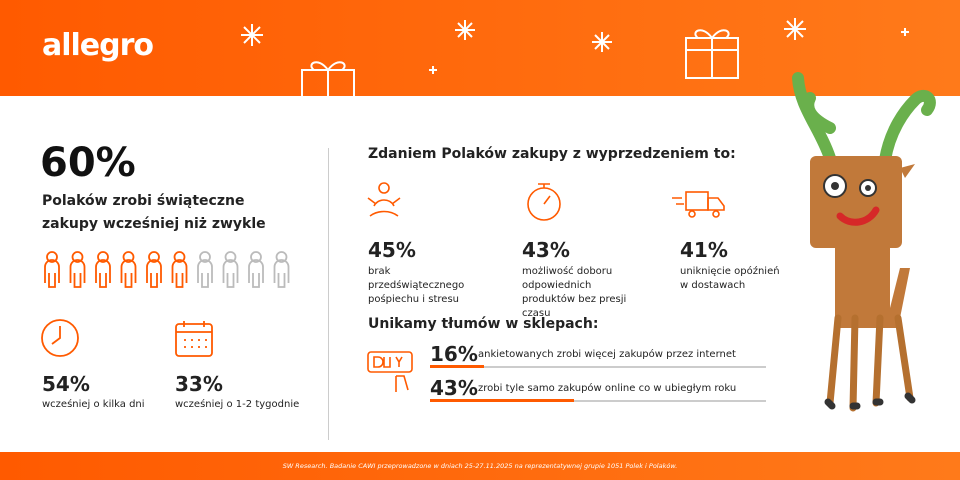 The width and height of the screenshot is (960, 480). I want to click on snowflakes, so click(575, 46).